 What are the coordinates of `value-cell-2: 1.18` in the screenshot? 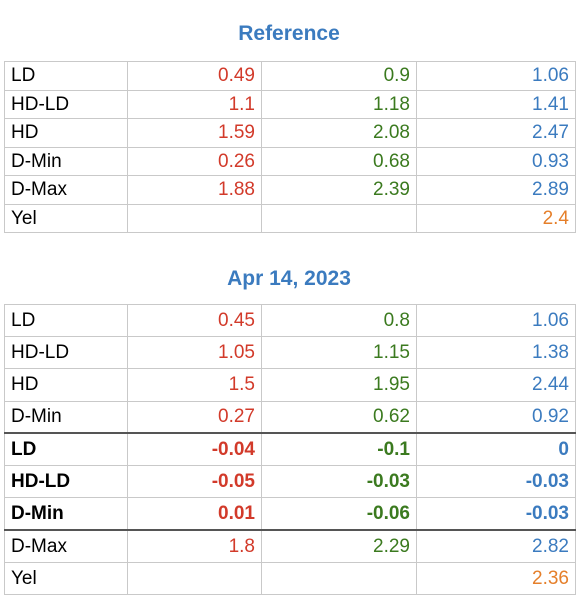 It's located at (339, 104).